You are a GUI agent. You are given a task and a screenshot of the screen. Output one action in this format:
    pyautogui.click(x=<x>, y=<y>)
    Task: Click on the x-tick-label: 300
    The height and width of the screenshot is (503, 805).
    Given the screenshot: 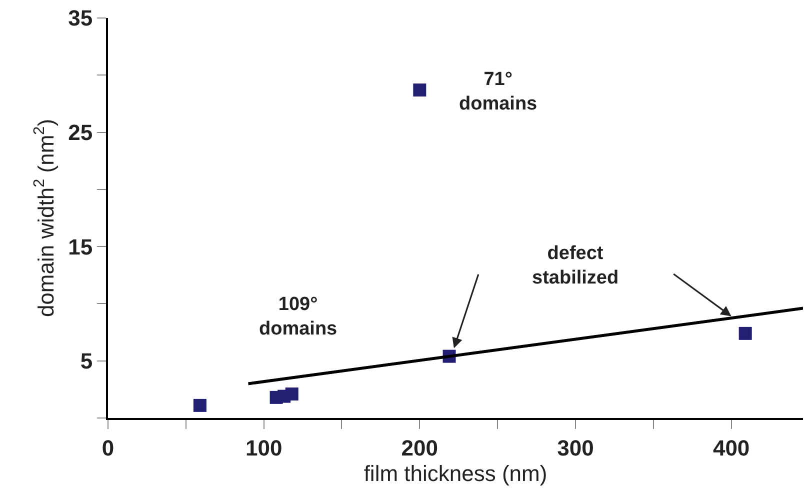 What is the action you would take?
    pyautogui.click(x=575, y=447)
    